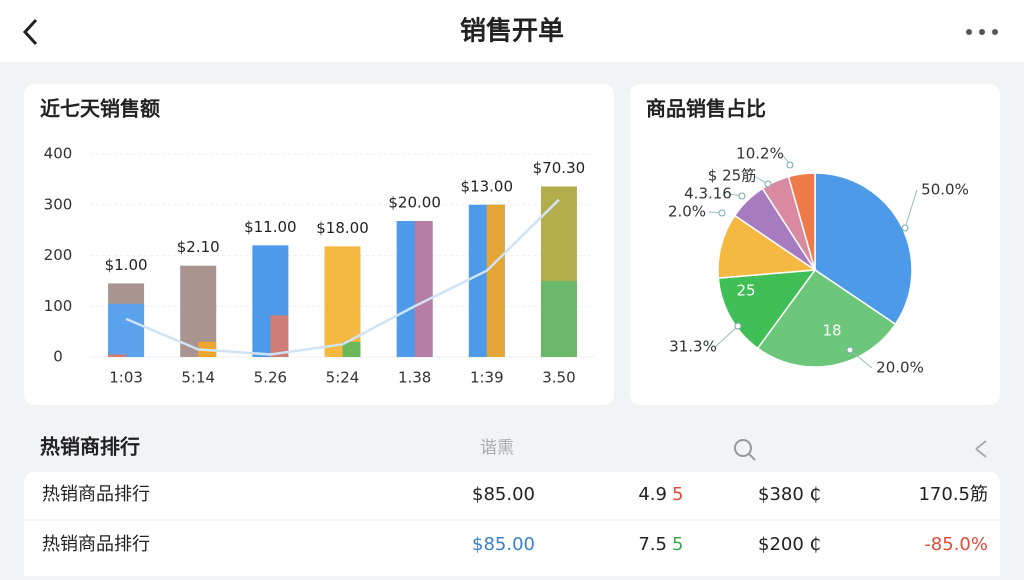 Image resolution: width=1024 pixels, height=580 pixels. What do you see at coordinates (956, 544) in the screenshot?
I see `row-cell: -85.0%` at bounding box center [956, 544].